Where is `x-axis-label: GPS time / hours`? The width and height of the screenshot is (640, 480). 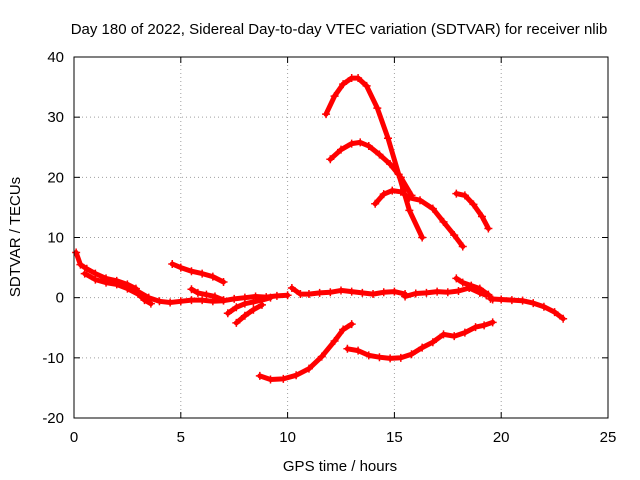 x-axis-label: GPS time / hours is located at coordinates (340, 466).